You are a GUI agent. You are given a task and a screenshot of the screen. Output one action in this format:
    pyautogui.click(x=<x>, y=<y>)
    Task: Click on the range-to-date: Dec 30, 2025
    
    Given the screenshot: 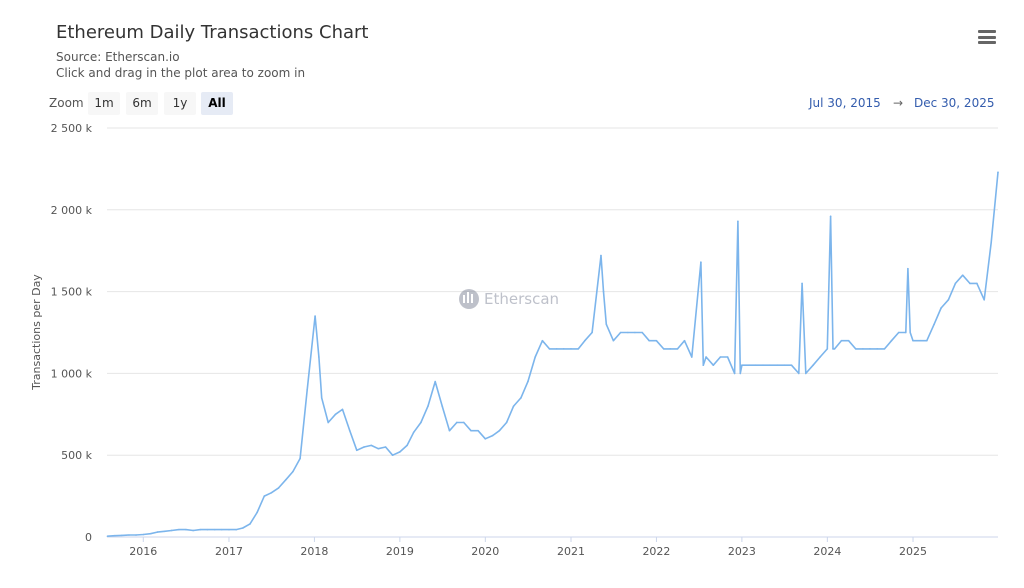 What is the action you would take?
    pyautogui.click(x=954, y=103)
    